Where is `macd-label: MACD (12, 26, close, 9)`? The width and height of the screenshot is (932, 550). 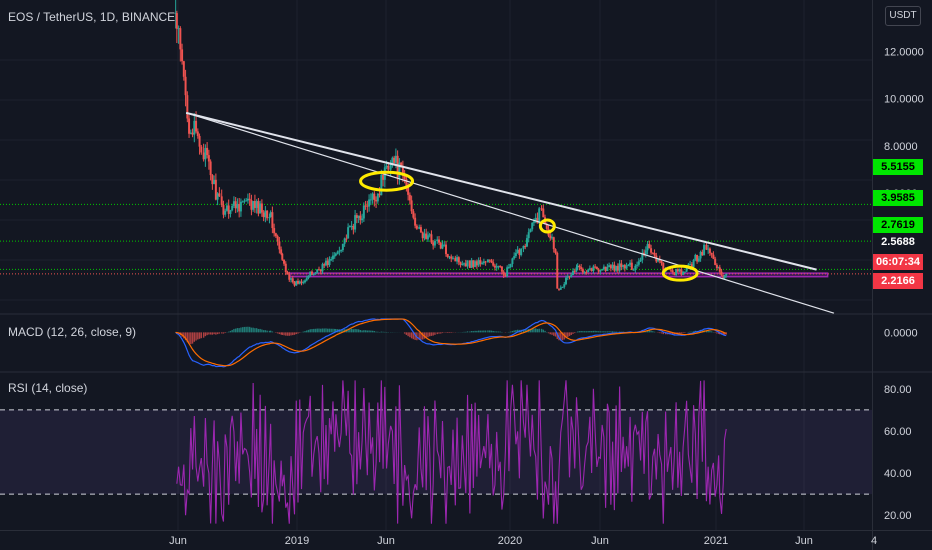
macd-label: MACD (12, 26, close, 9) is located at coordinates (72, 332).